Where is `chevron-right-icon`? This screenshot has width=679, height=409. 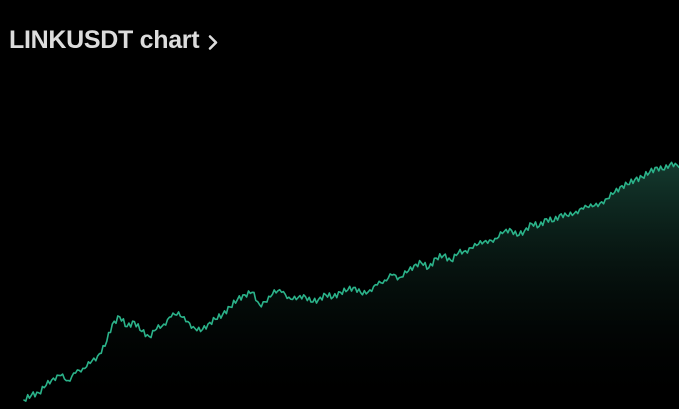
chevron-right-icon is located at coordinates (213, 42).